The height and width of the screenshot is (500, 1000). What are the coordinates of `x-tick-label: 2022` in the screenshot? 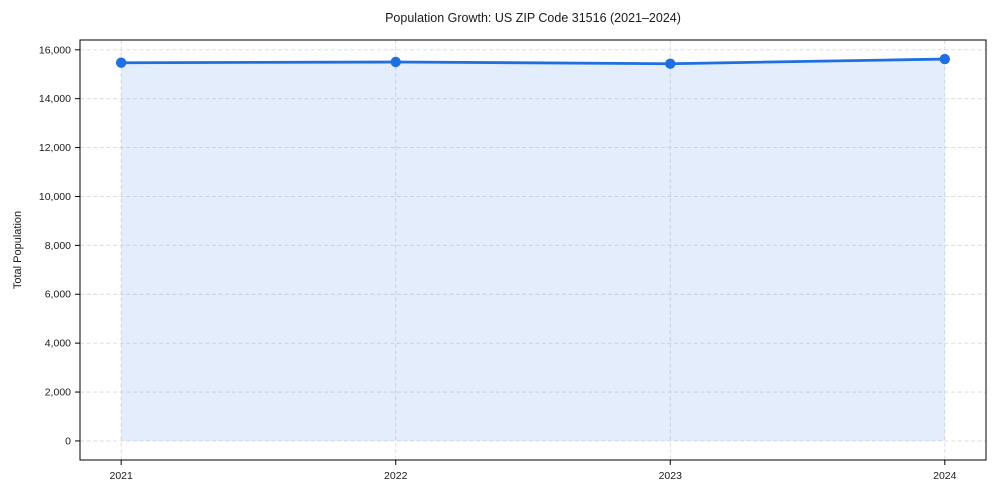 It's located at (396, 476).